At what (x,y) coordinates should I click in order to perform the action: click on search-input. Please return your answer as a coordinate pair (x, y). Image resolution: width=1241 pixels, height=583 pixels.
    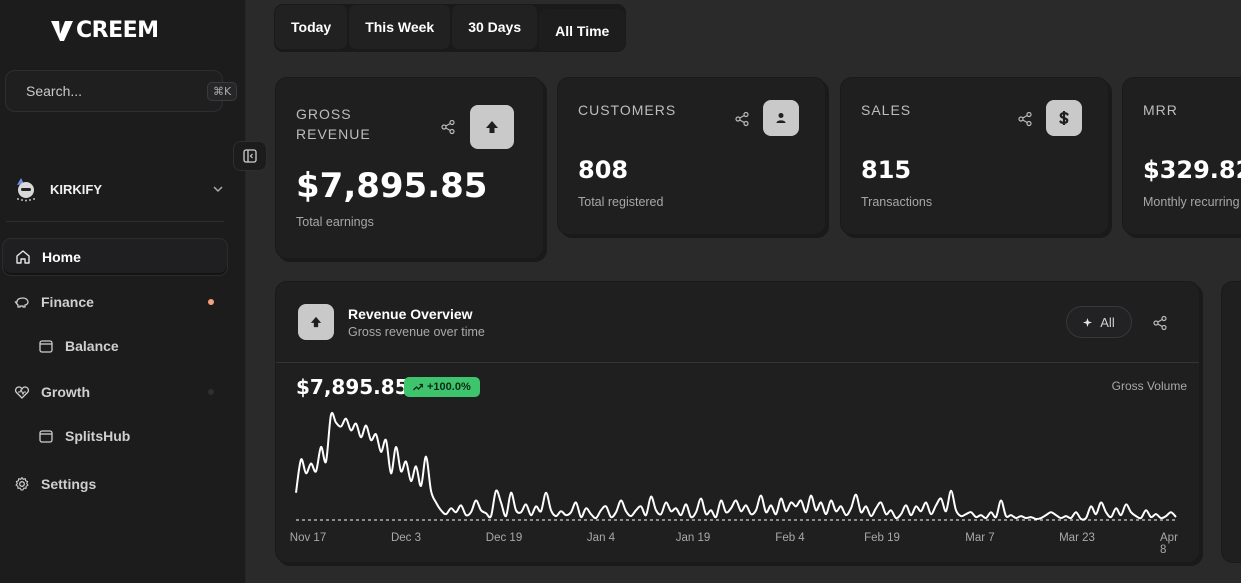
    Looking at the image, I should click on (116, 91).